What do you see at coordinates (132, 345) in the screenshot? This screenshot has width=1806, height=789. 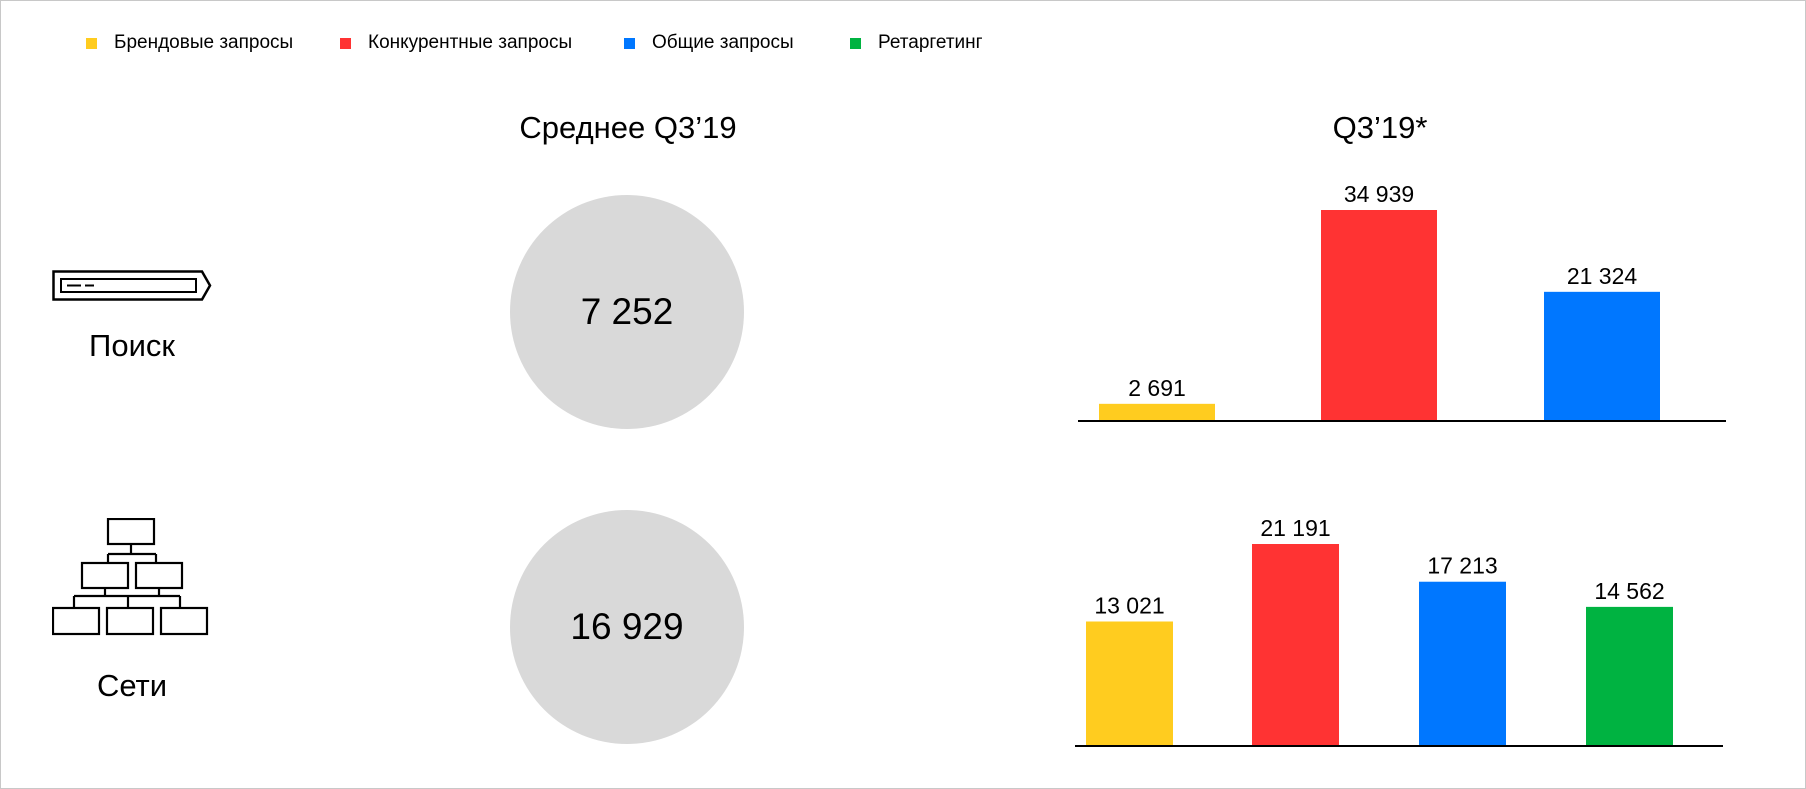 I see `row-label-search: Поиск` at bounding box center [132, 345].